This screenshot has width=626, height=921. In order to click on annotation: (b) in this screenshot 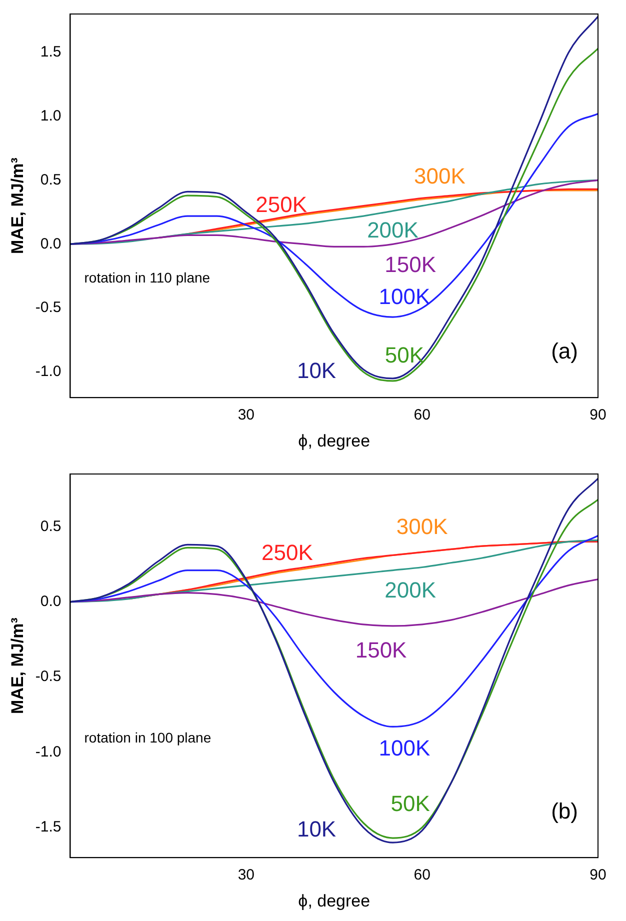, I will do `click(564, 811)`.